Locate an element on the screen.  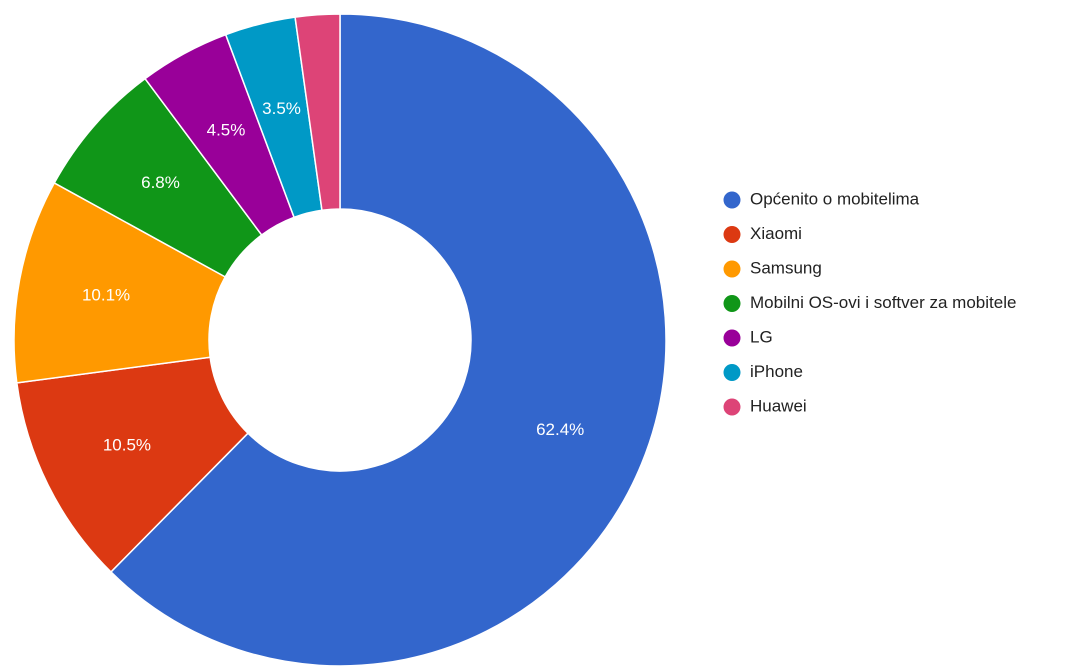
legend-item: Xiaomi is located at coordinates (762, 233).